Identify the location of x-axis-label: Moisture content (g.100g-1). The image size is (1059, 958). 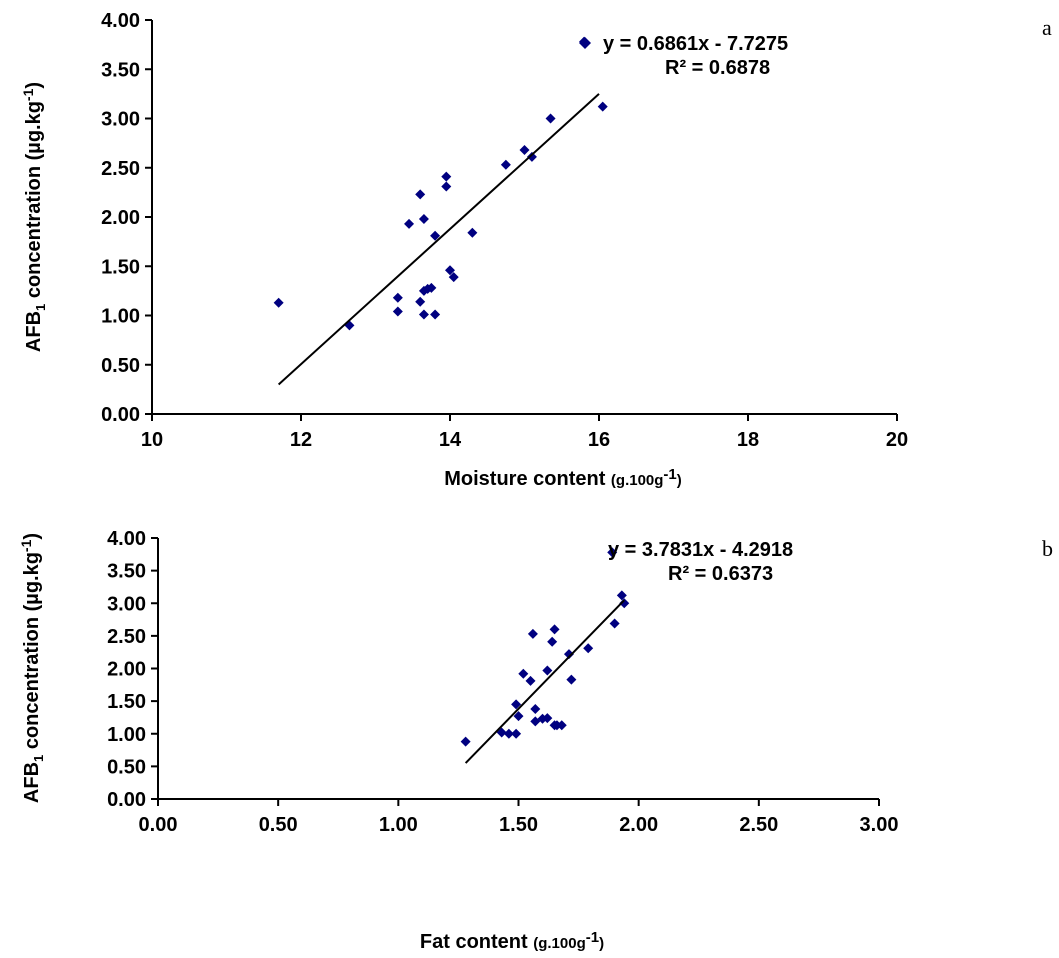
(563, 478).